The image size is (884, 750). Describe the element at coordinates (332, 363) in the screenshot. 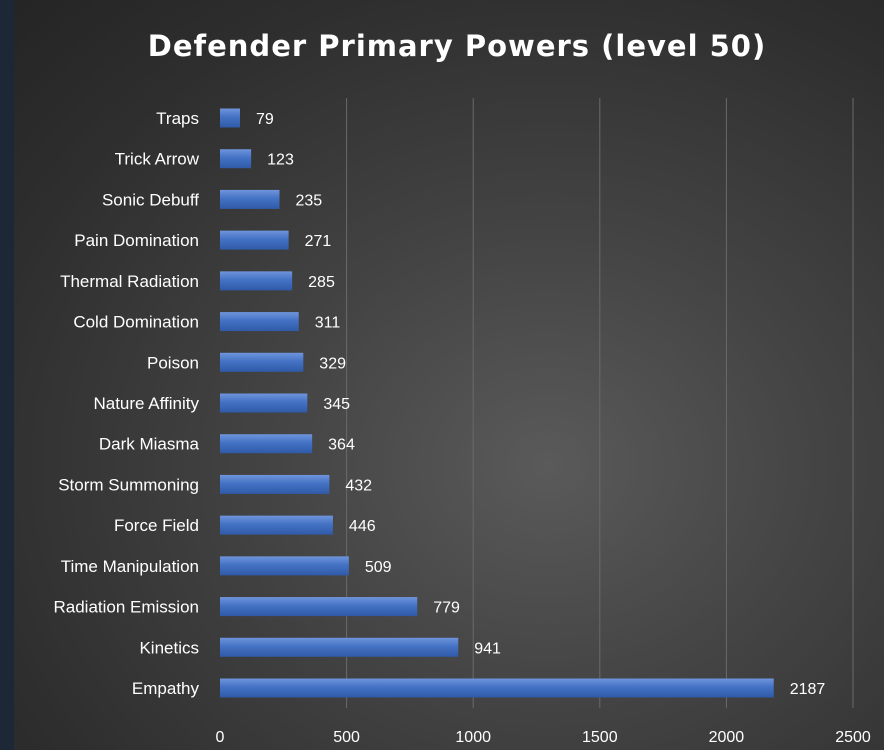

I see `value-label-poison: 329` at that location.